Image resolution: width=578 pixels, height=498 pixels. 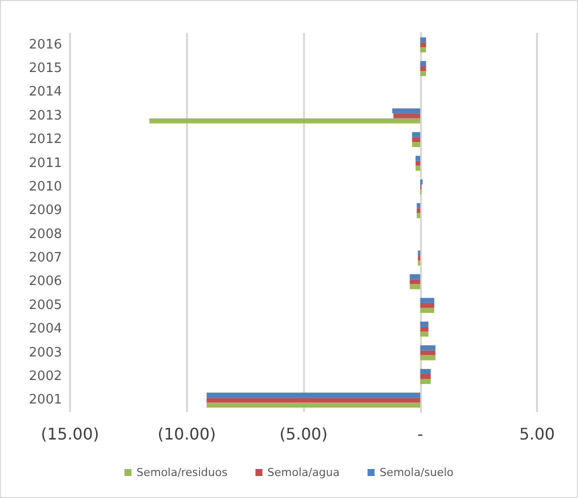 What do you see at coordinates (537, 434) in the screenshot?
I see `x-tick-label: 5.00` at bounding box center [537, 434].